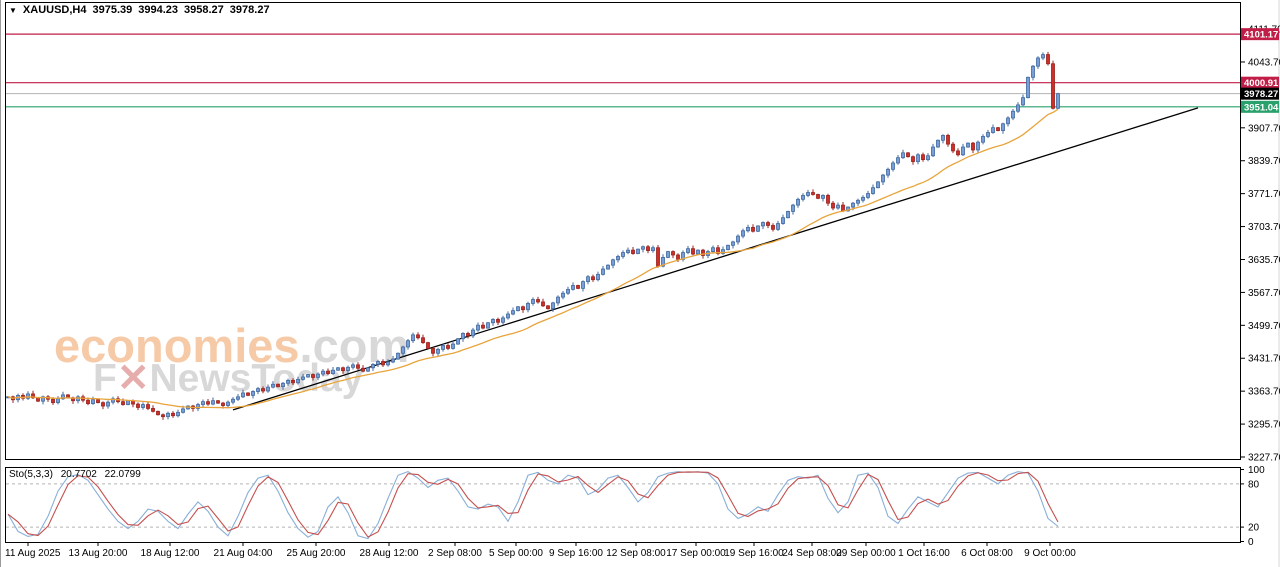 This screenshot has height=567, width=1280. What do you see at coordinates (204, 10) in the screenshot?
I see `ohlc-low: 3958.27` at bounding box center [204, 10].